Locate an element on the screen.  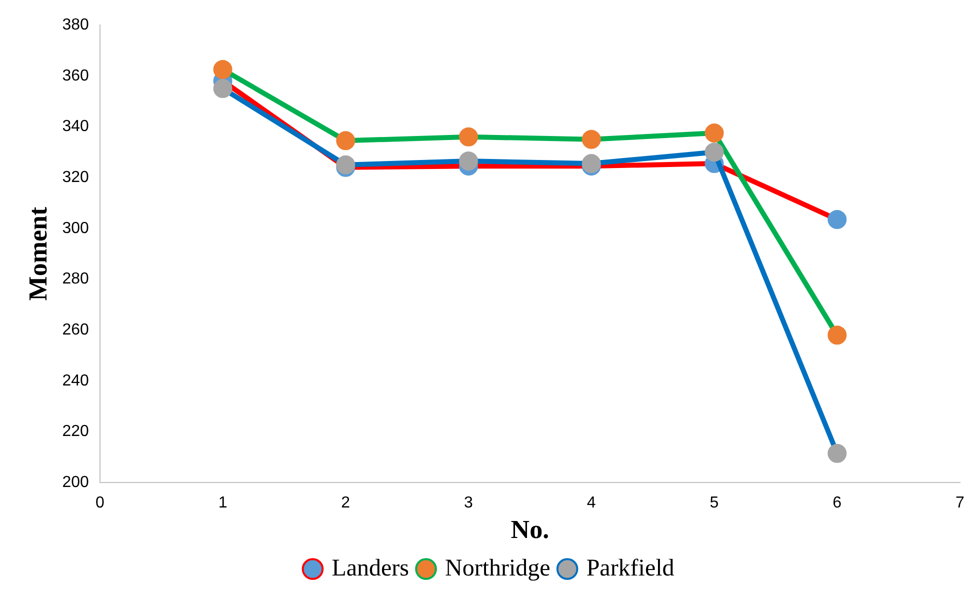
y-tick-label: 340 is located at coordinates (75, 127).